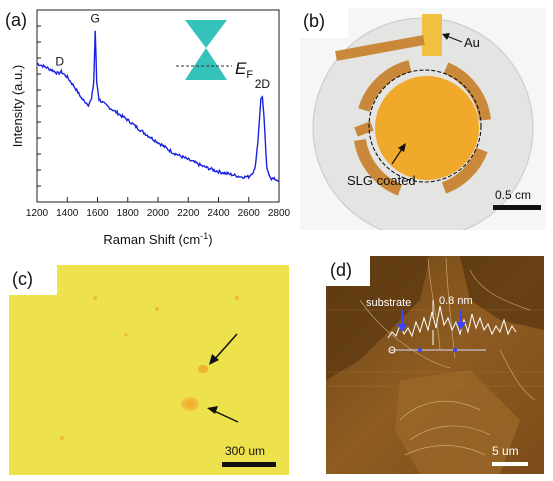 The width and height of the screenshot is (553, 481). What do you see at coordinates (505, 451) in the screenshot?
I see `panel-d-scale-label: 5 um` at bounding box center [505, 451].